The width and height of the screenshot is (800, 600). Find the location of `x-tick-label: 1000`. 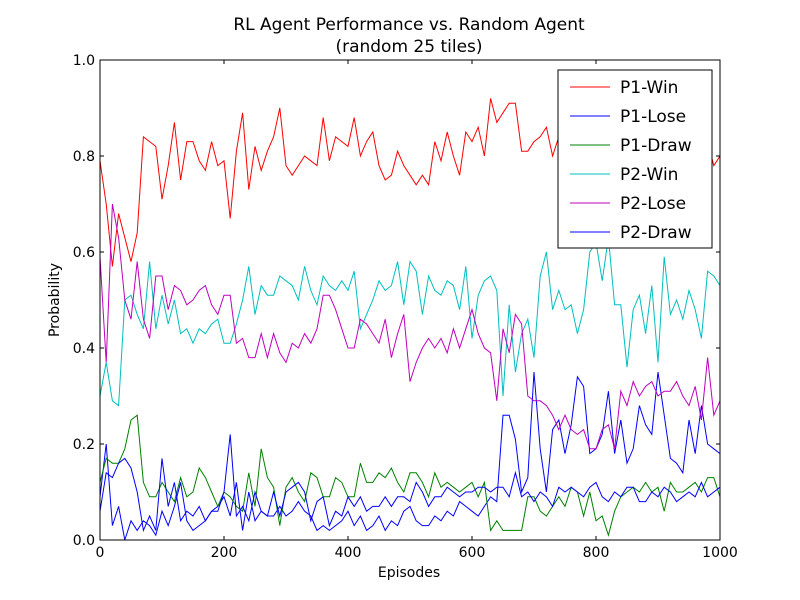

x-tick-label: 1000 is located at coordinates (720, 553).